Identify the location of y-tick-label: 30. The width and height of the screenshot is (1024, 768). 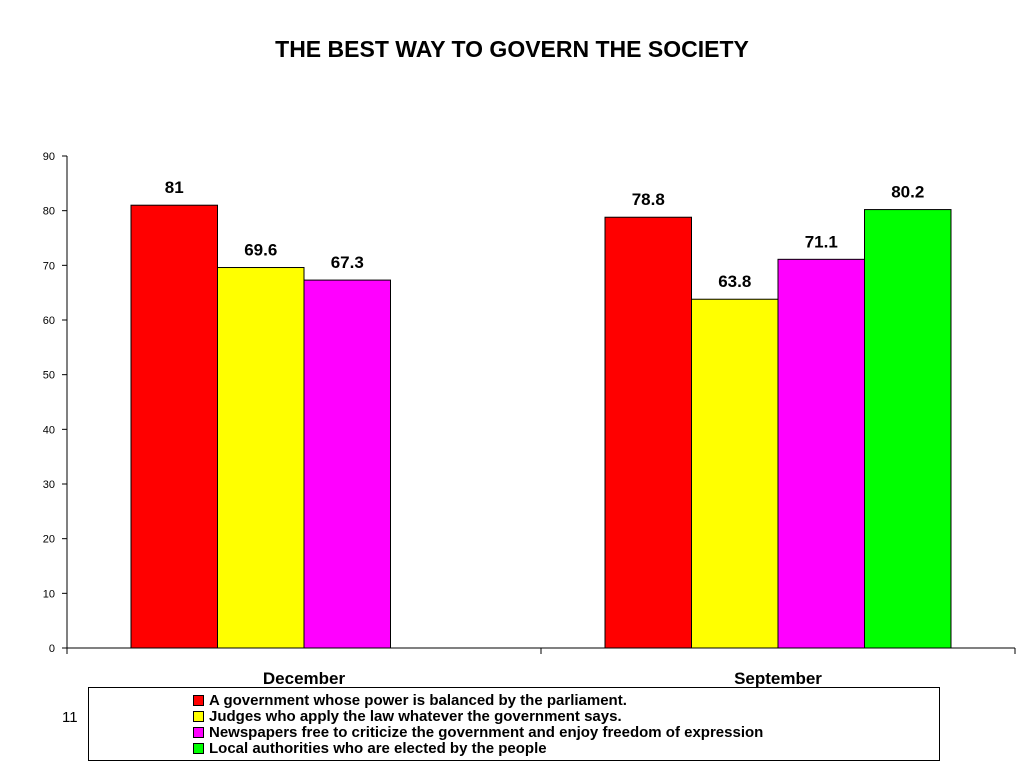
(49, 485).